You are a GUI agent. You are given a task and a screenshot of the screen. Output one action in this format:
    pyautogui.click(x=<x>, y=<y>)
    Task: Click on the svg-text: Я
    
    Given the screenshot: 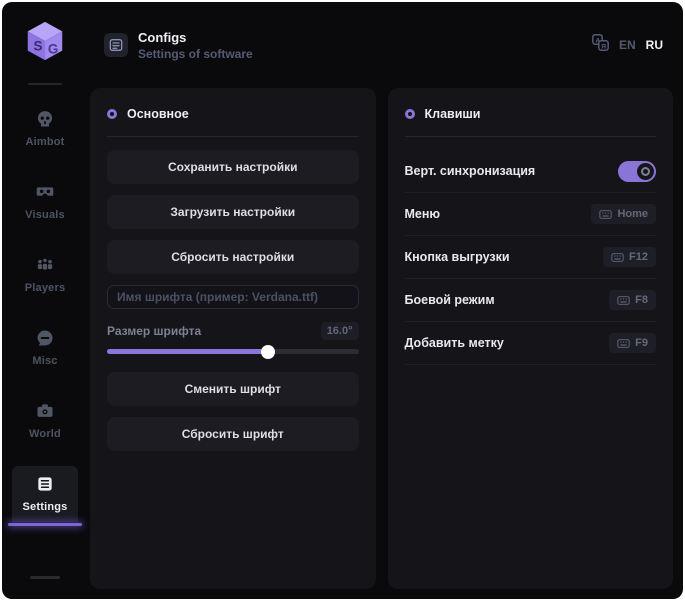 What is the action you would take?
    pyautogui.click(x=603, y=46)
    